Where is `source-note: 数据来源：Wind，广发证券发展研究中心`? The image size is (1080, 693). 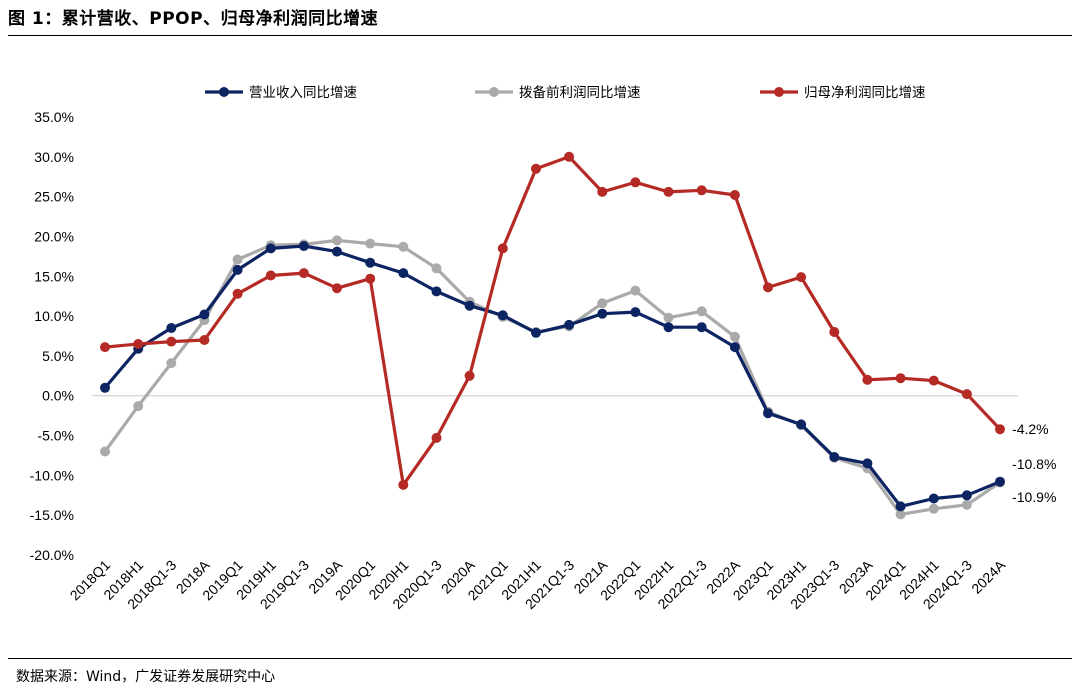
source-note: 数据来源：Wind，广发证券发展研究中心 is located at coordinates (146, 677).